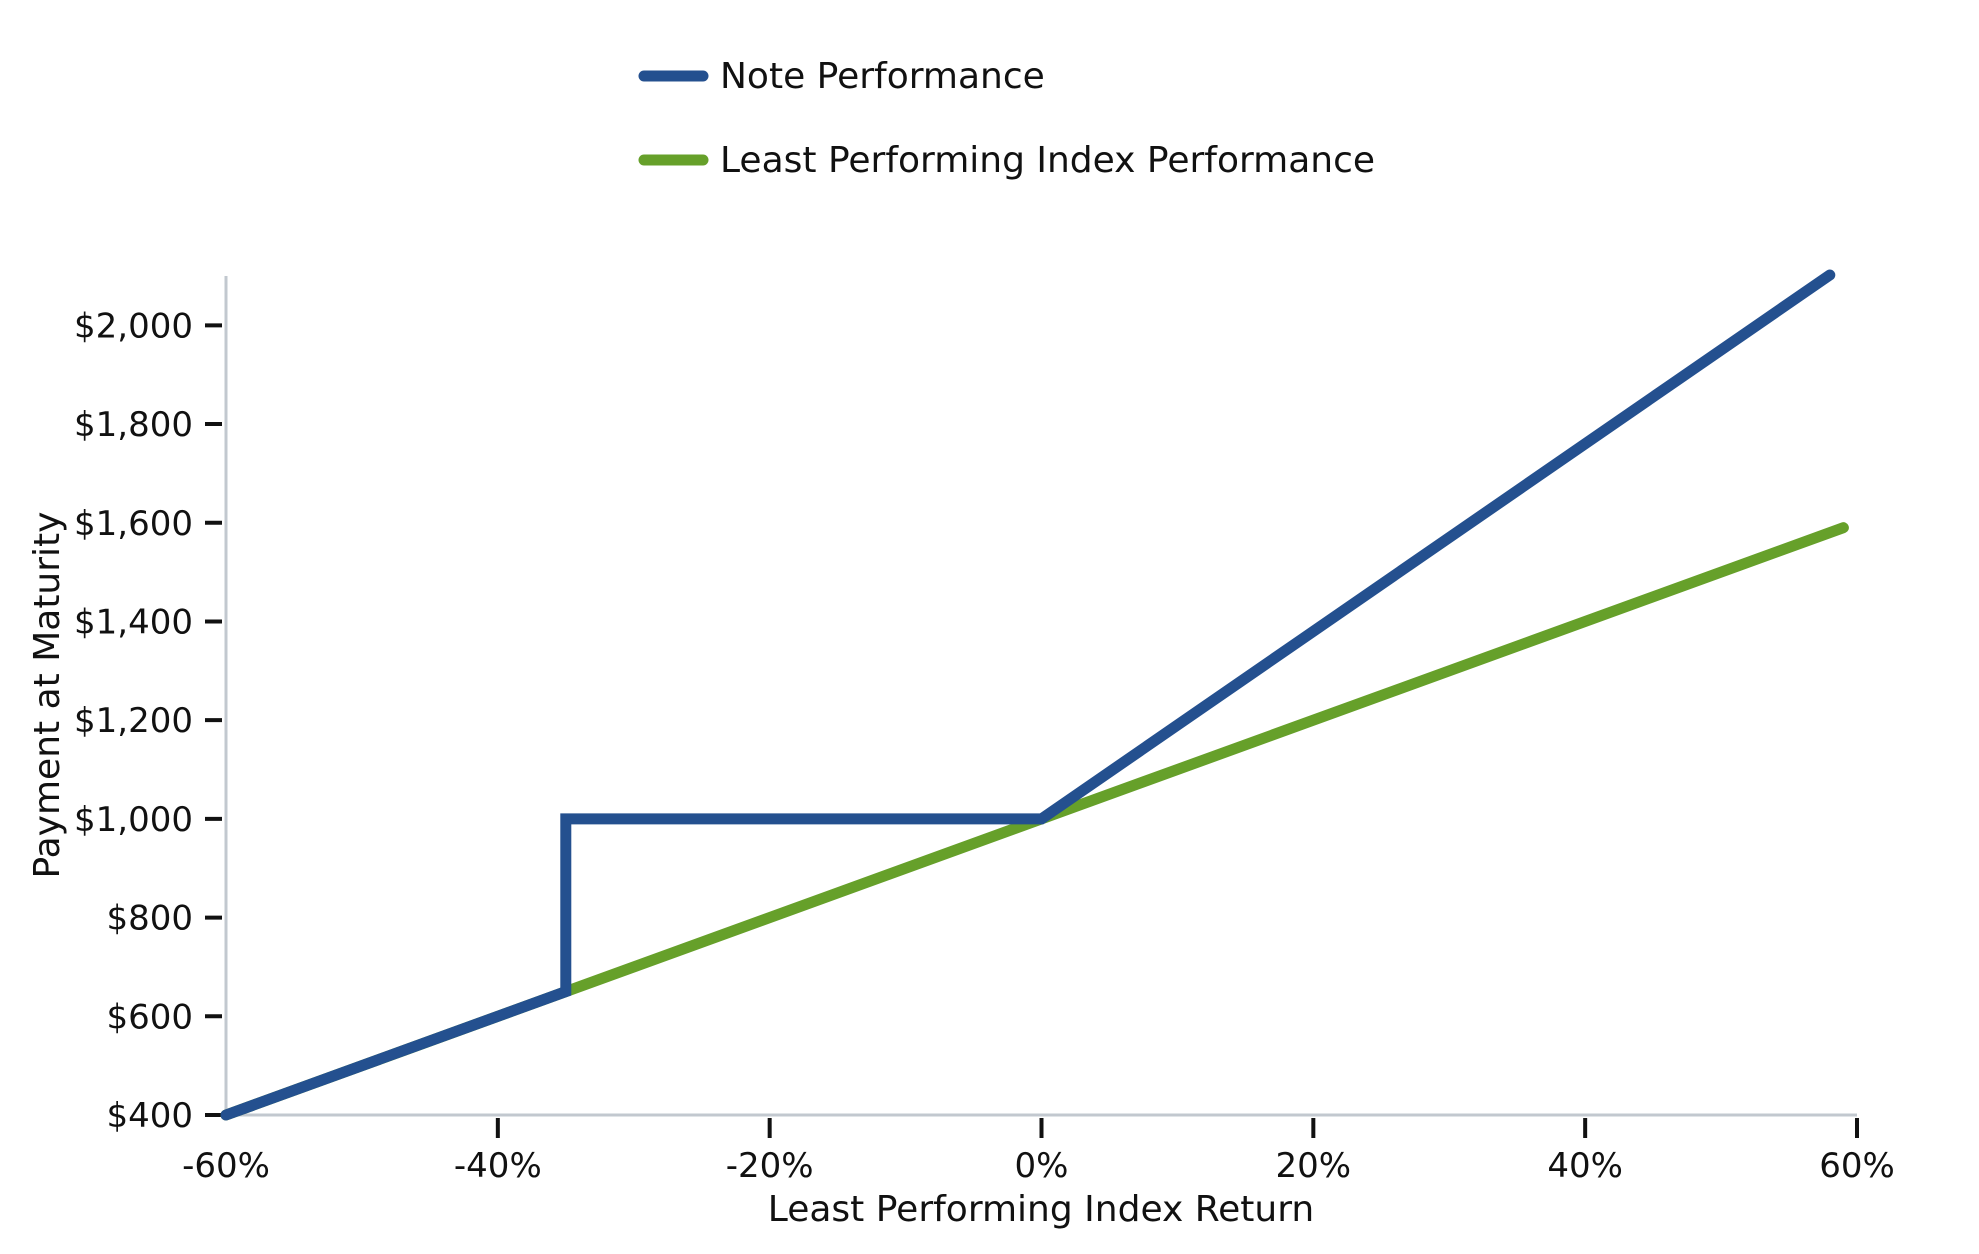  I want to click on y-tick-label: $800, so click(149, 919).